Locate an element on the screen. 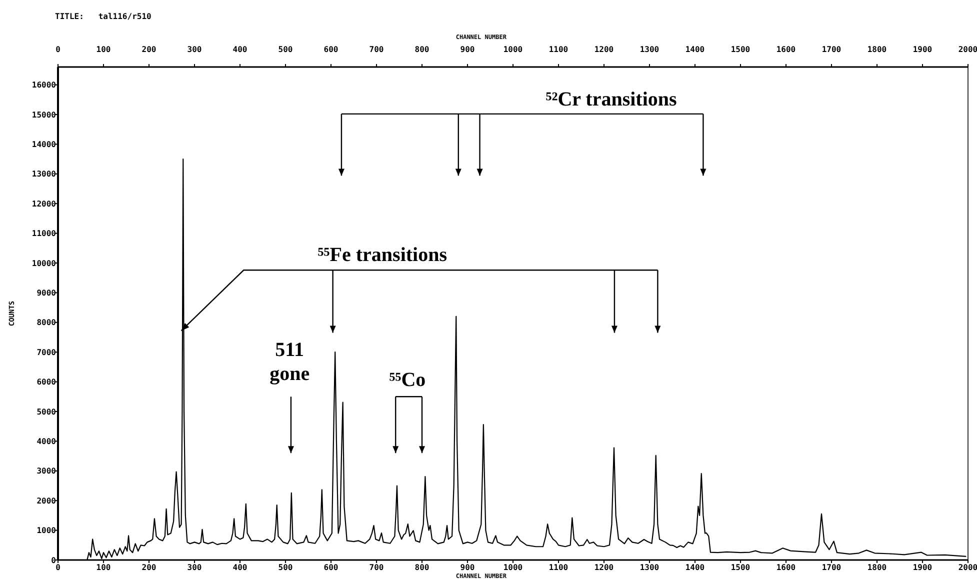 The height and width of the screenshot is (579, 977). y-tick-label: 6000 is located at coordinates (46, 382).